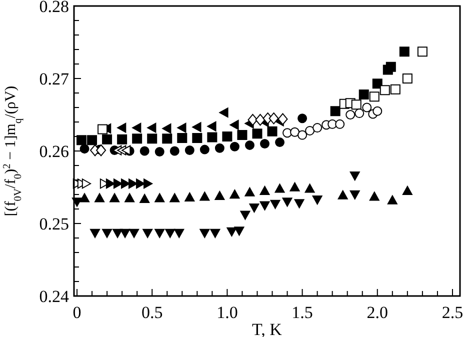  What do you see at coordinates (54, 79) in the screenshot?
I see `y-tick-label: 0.27` at bounding box center [54, 79].